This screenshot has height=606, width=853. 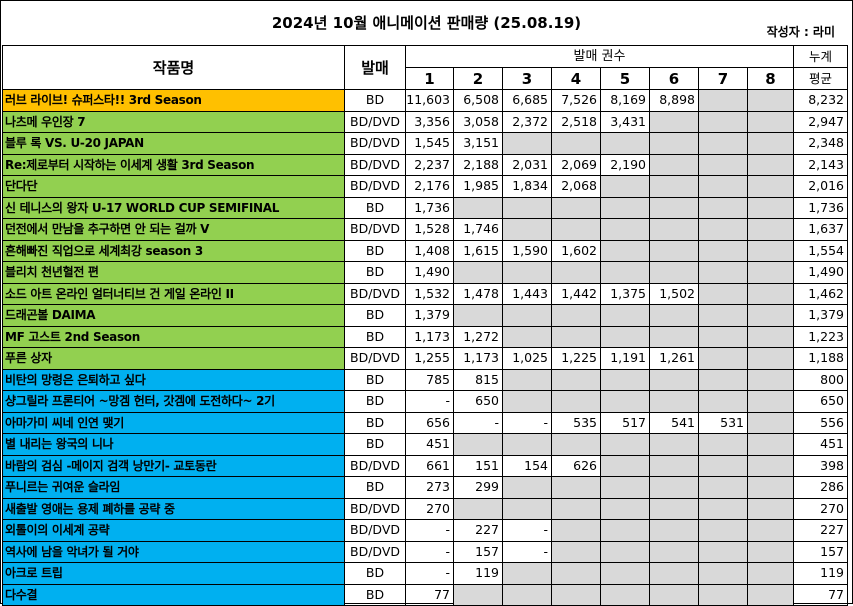 What do you see at coordinates (425, 573) in the screenshot?
I see `table-row: 아크로 트립 BD -119 119` at bounding box center [425, 573].